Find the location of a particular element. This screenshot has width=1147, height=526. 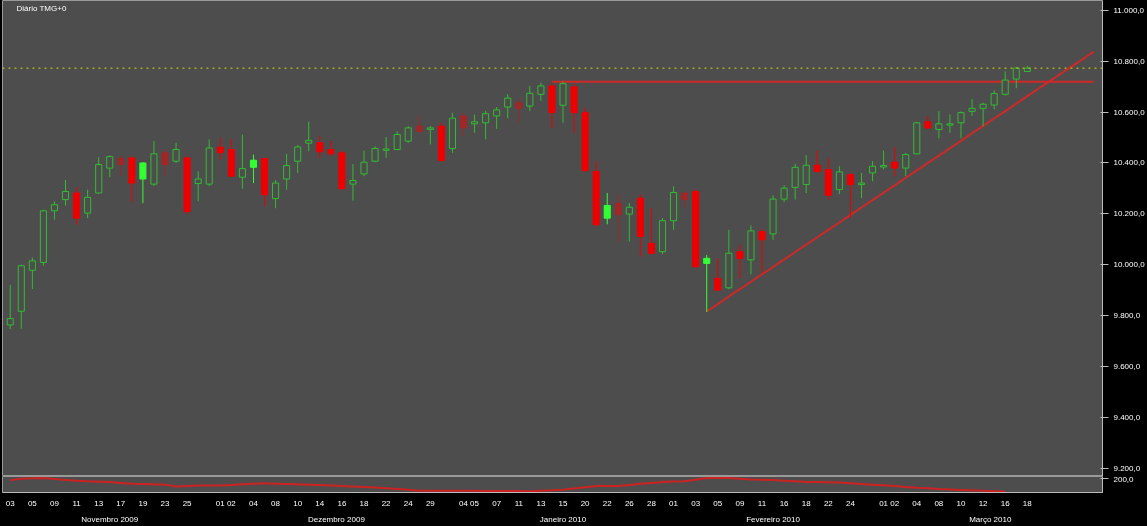

text: Março 2010 is located at coordinates (990, 519).